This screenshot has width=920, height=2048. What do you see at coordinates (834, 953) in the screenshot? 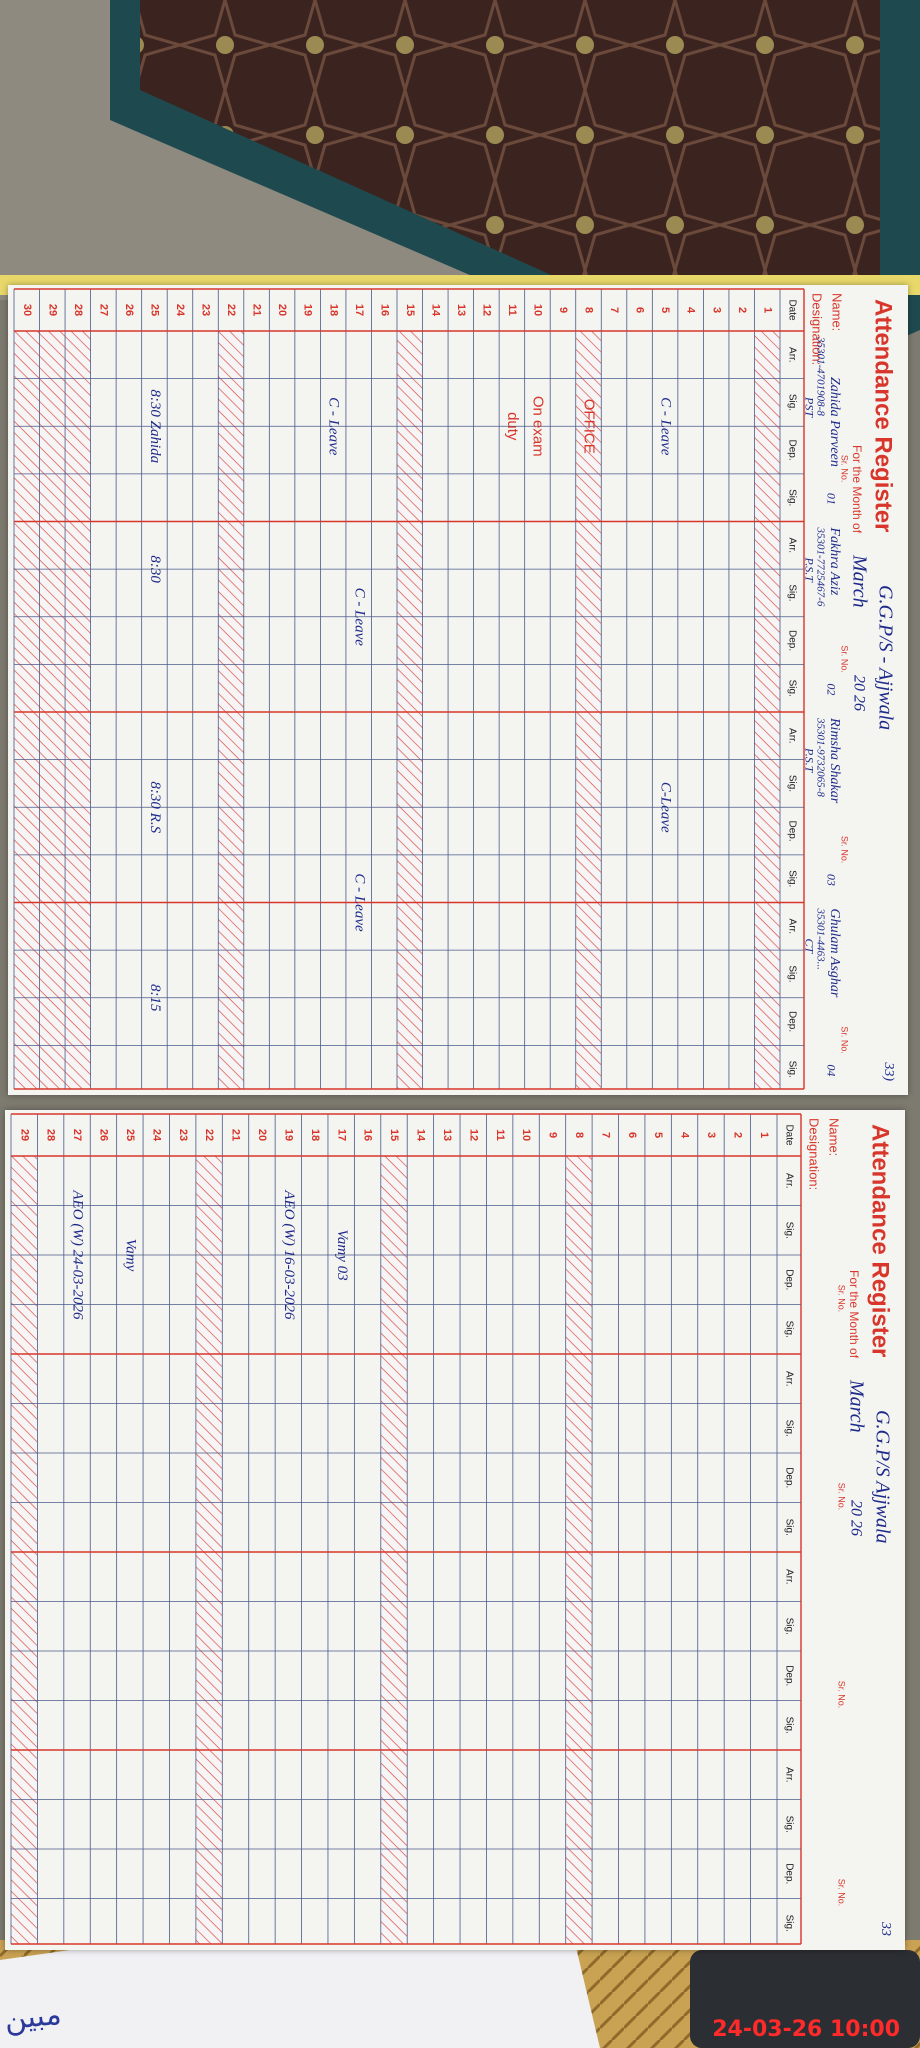
I see `staff-name: Ghulam Asghar` at bounding box center [834, 953].